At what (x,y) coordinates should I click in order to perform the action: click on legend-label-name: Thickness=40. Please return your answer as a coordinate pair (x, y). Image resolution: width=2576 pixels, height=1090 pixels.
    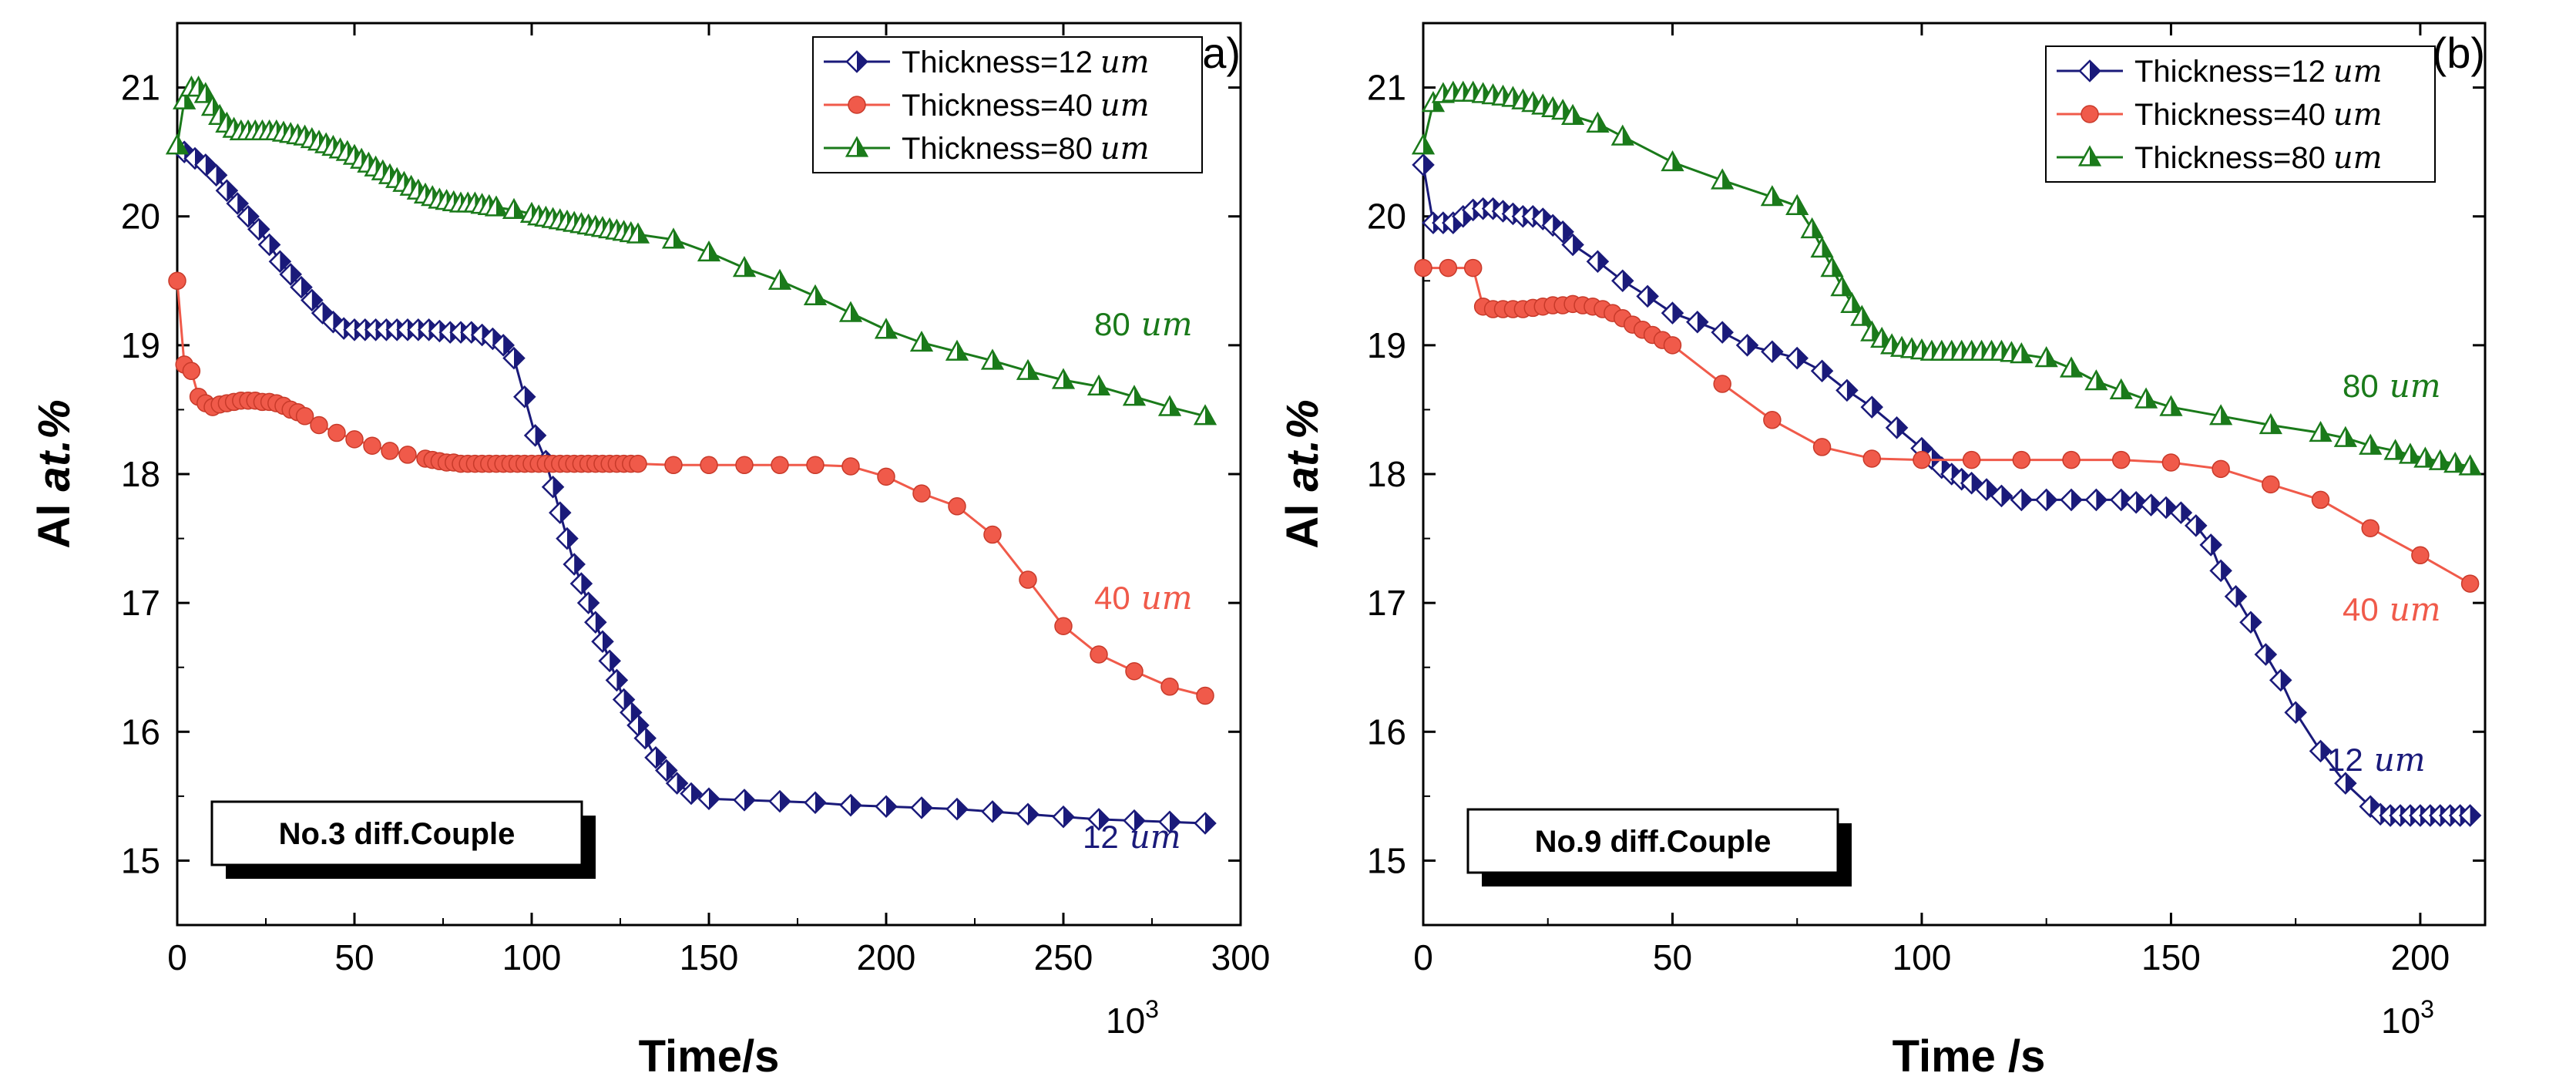
    Looking at the image, I should click on (997, 106).